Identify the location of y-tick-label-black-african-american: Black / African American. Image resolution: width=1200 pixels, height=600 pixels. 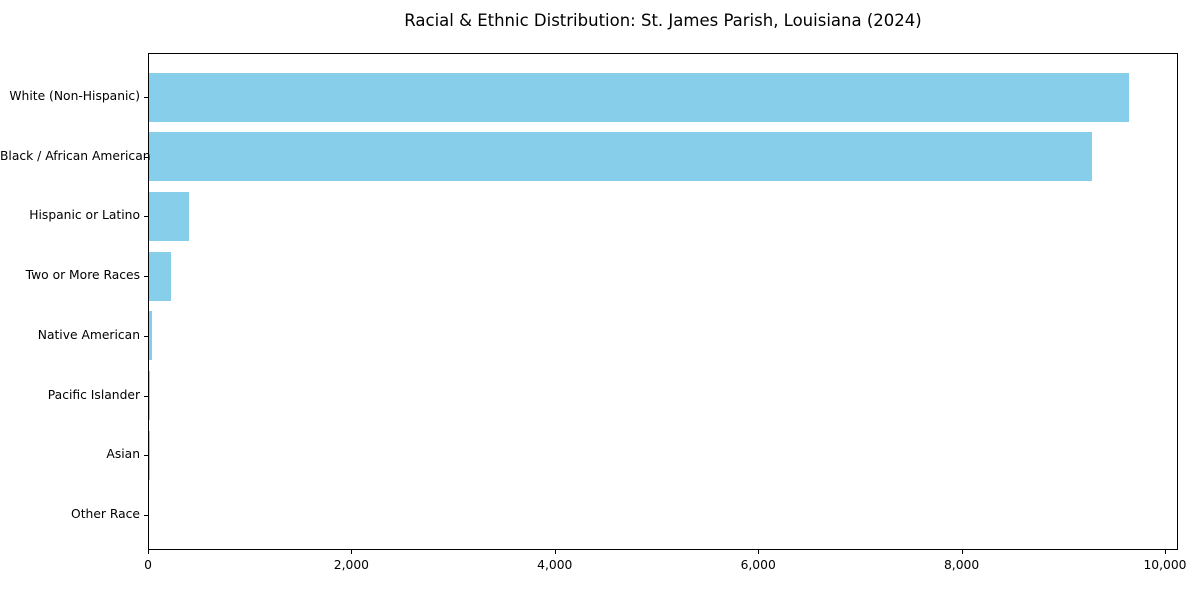
(75, 155).